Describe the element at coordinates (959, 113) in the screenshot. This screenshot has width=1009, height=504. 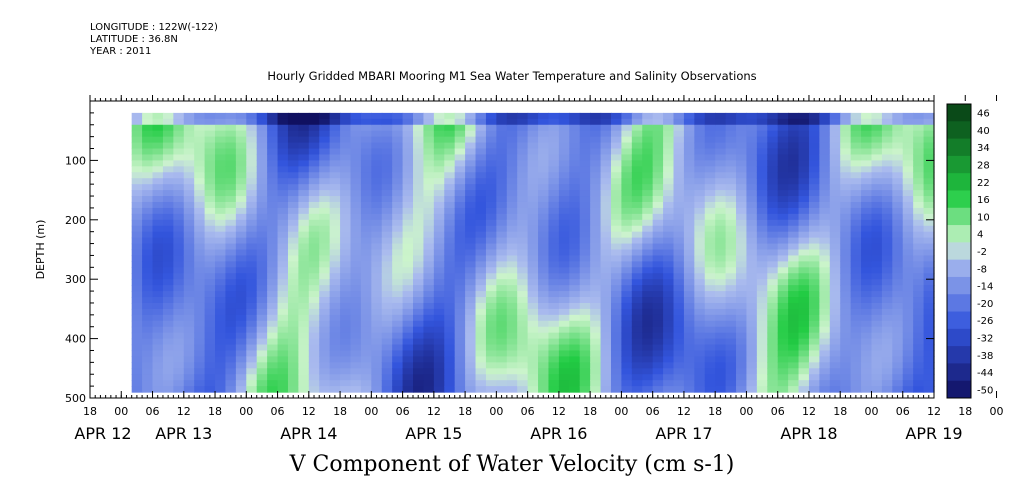
I see `colorbar-segment` at that location.